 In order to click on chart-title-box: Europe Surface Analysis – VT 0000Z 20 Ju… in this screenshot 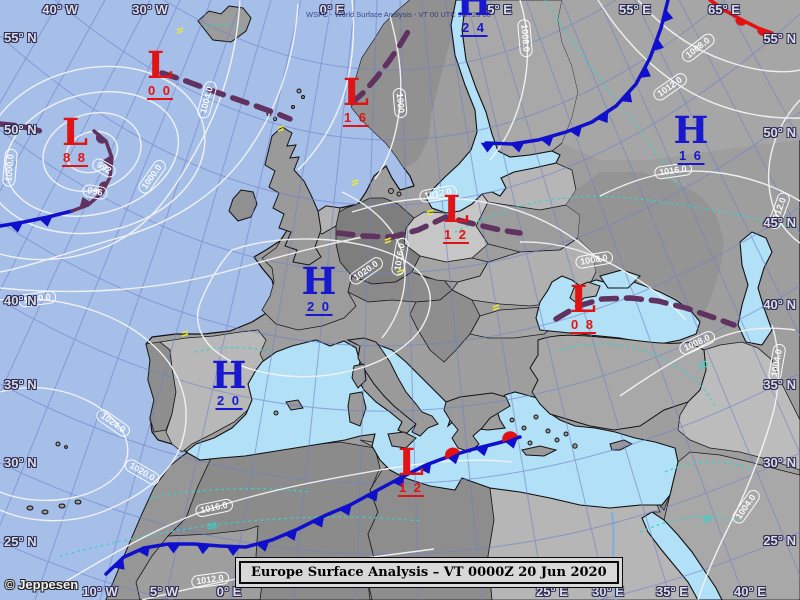, I will do `click(429, 572)`.